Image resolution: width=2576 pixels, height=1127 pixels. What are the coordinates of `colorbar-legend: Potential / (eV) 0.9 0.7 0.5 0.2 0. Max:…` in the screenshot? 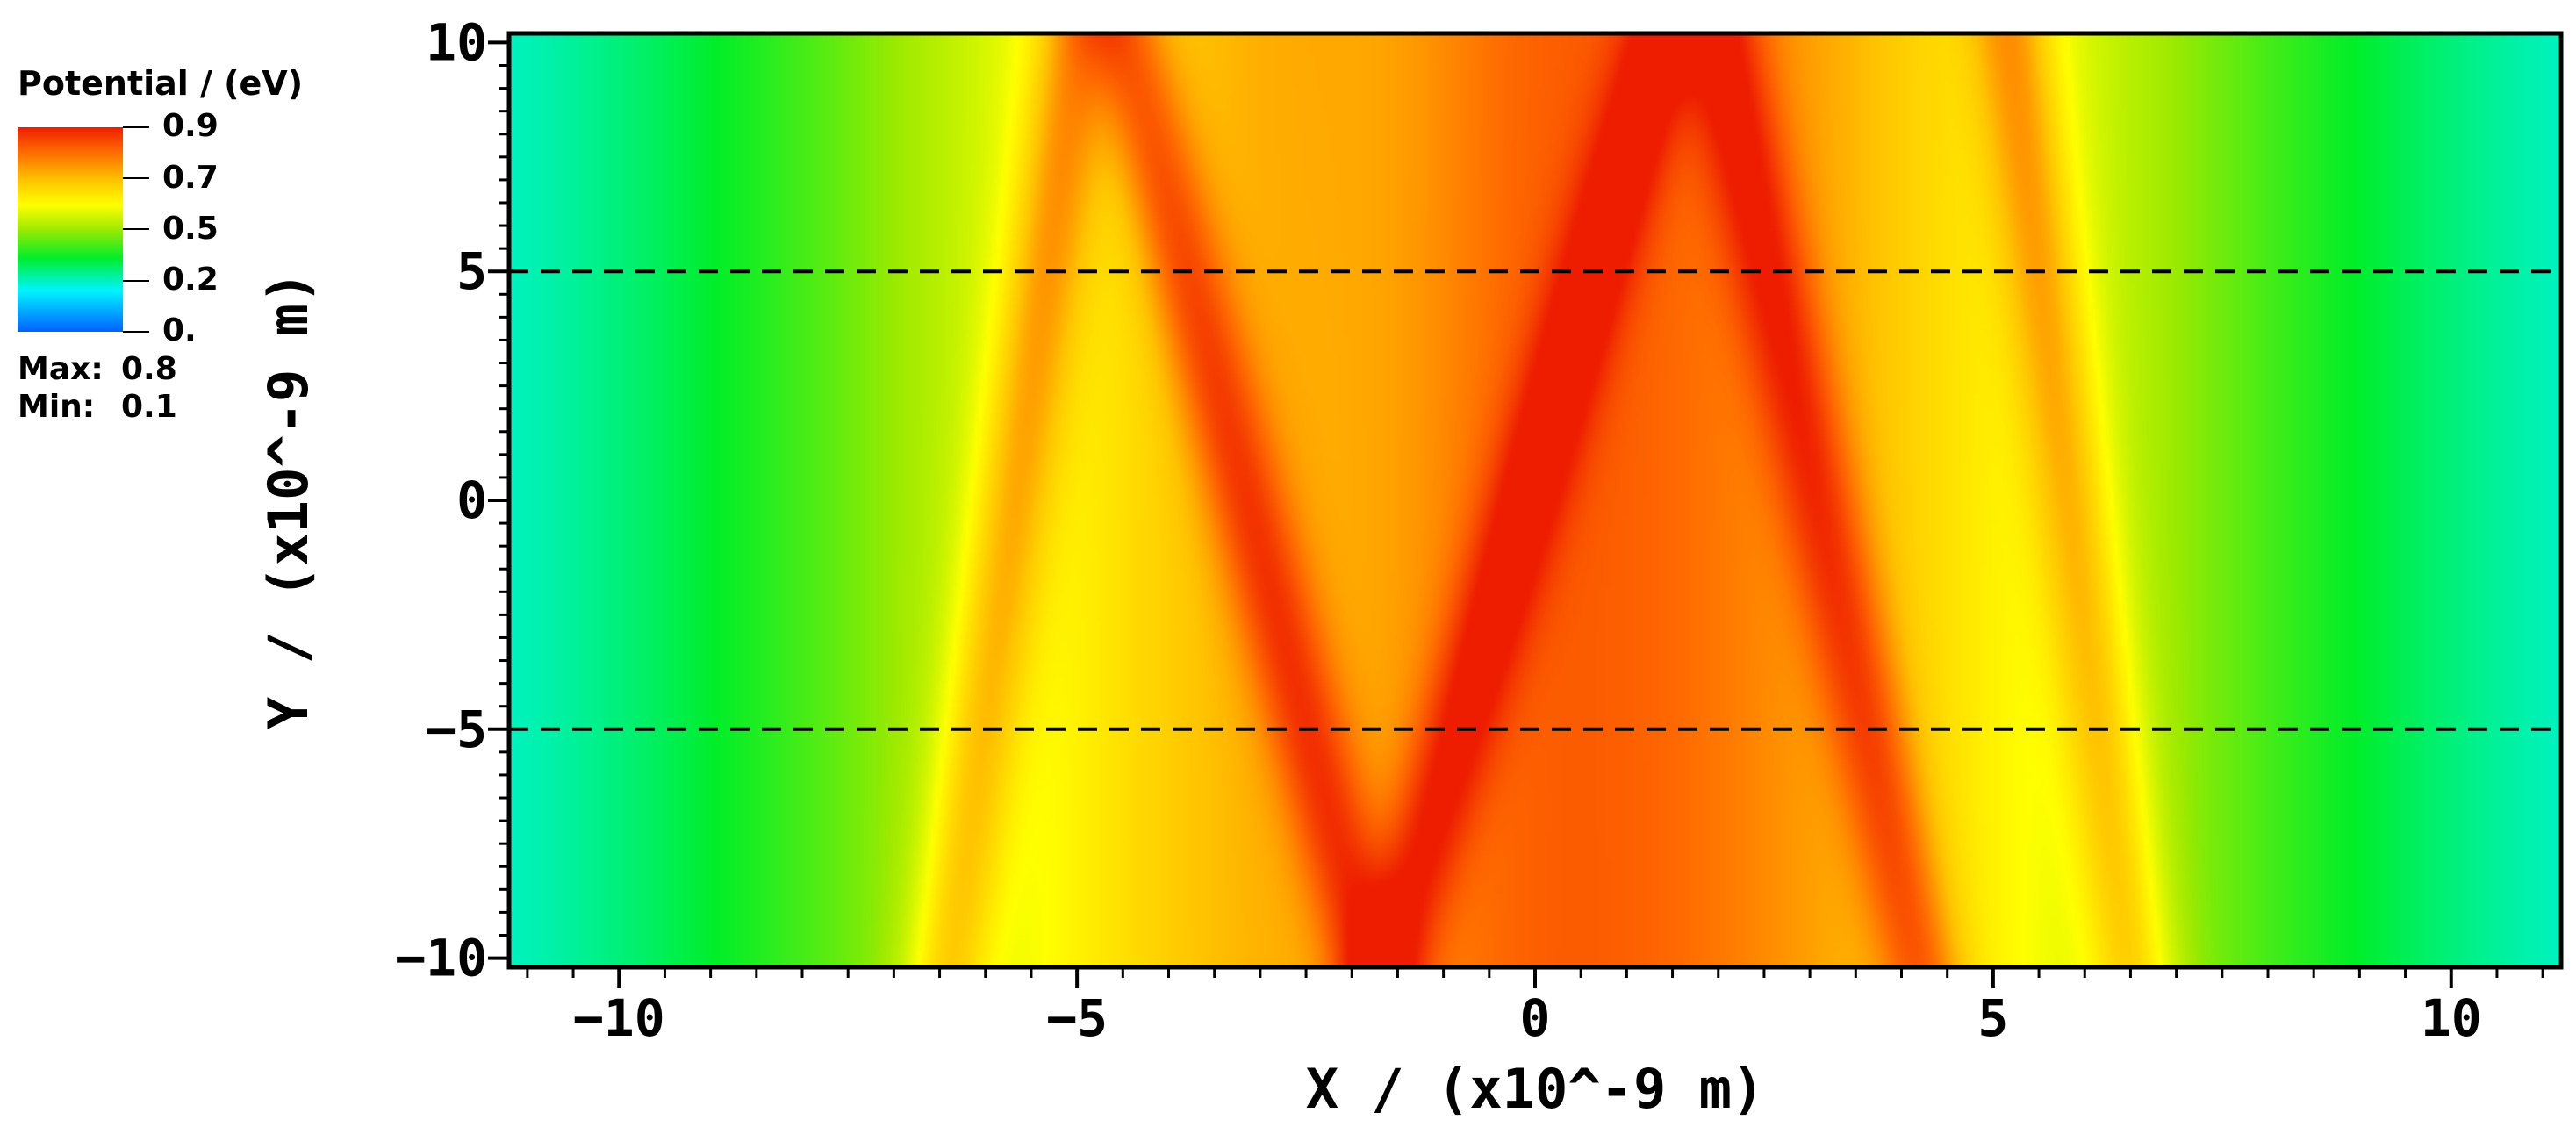 It's located at (160, 245).